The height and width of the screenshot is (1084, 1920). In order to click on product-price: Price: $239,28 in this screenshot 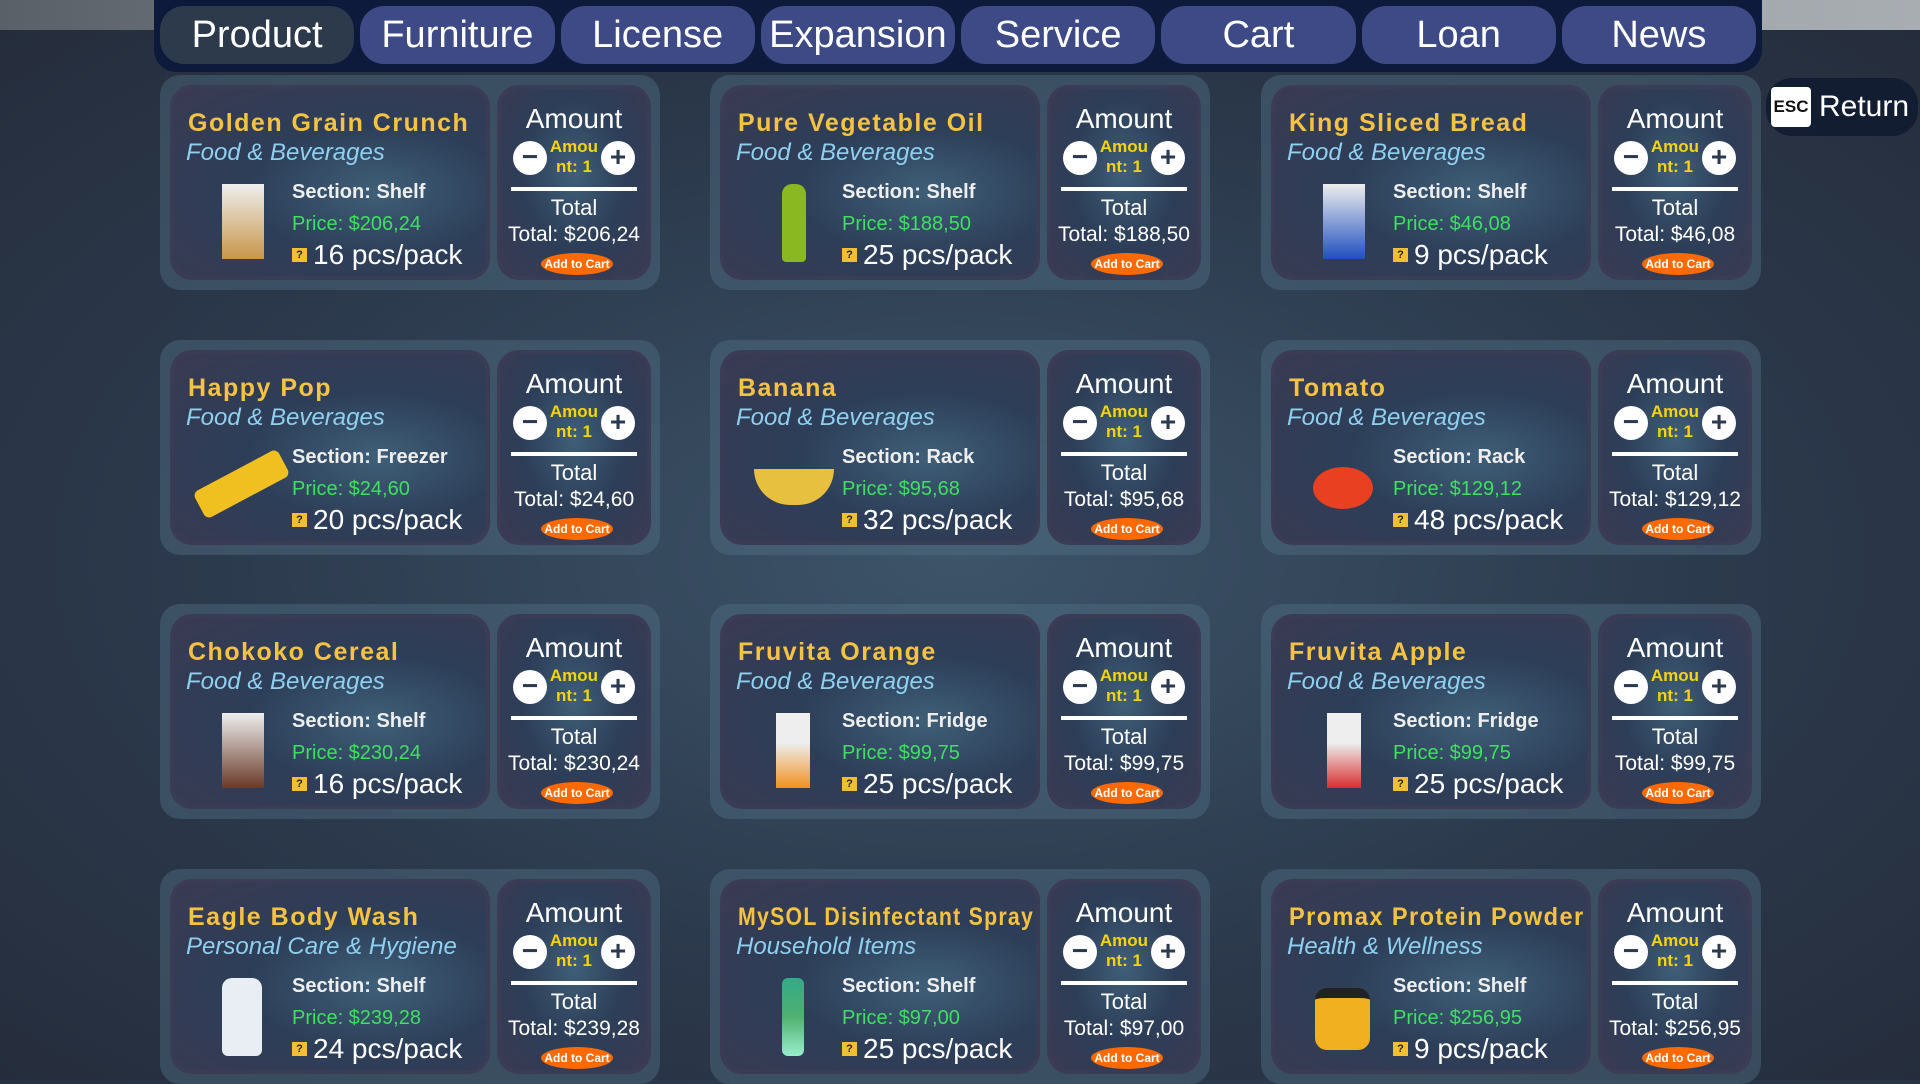, I will do `click(356, 1018)`.